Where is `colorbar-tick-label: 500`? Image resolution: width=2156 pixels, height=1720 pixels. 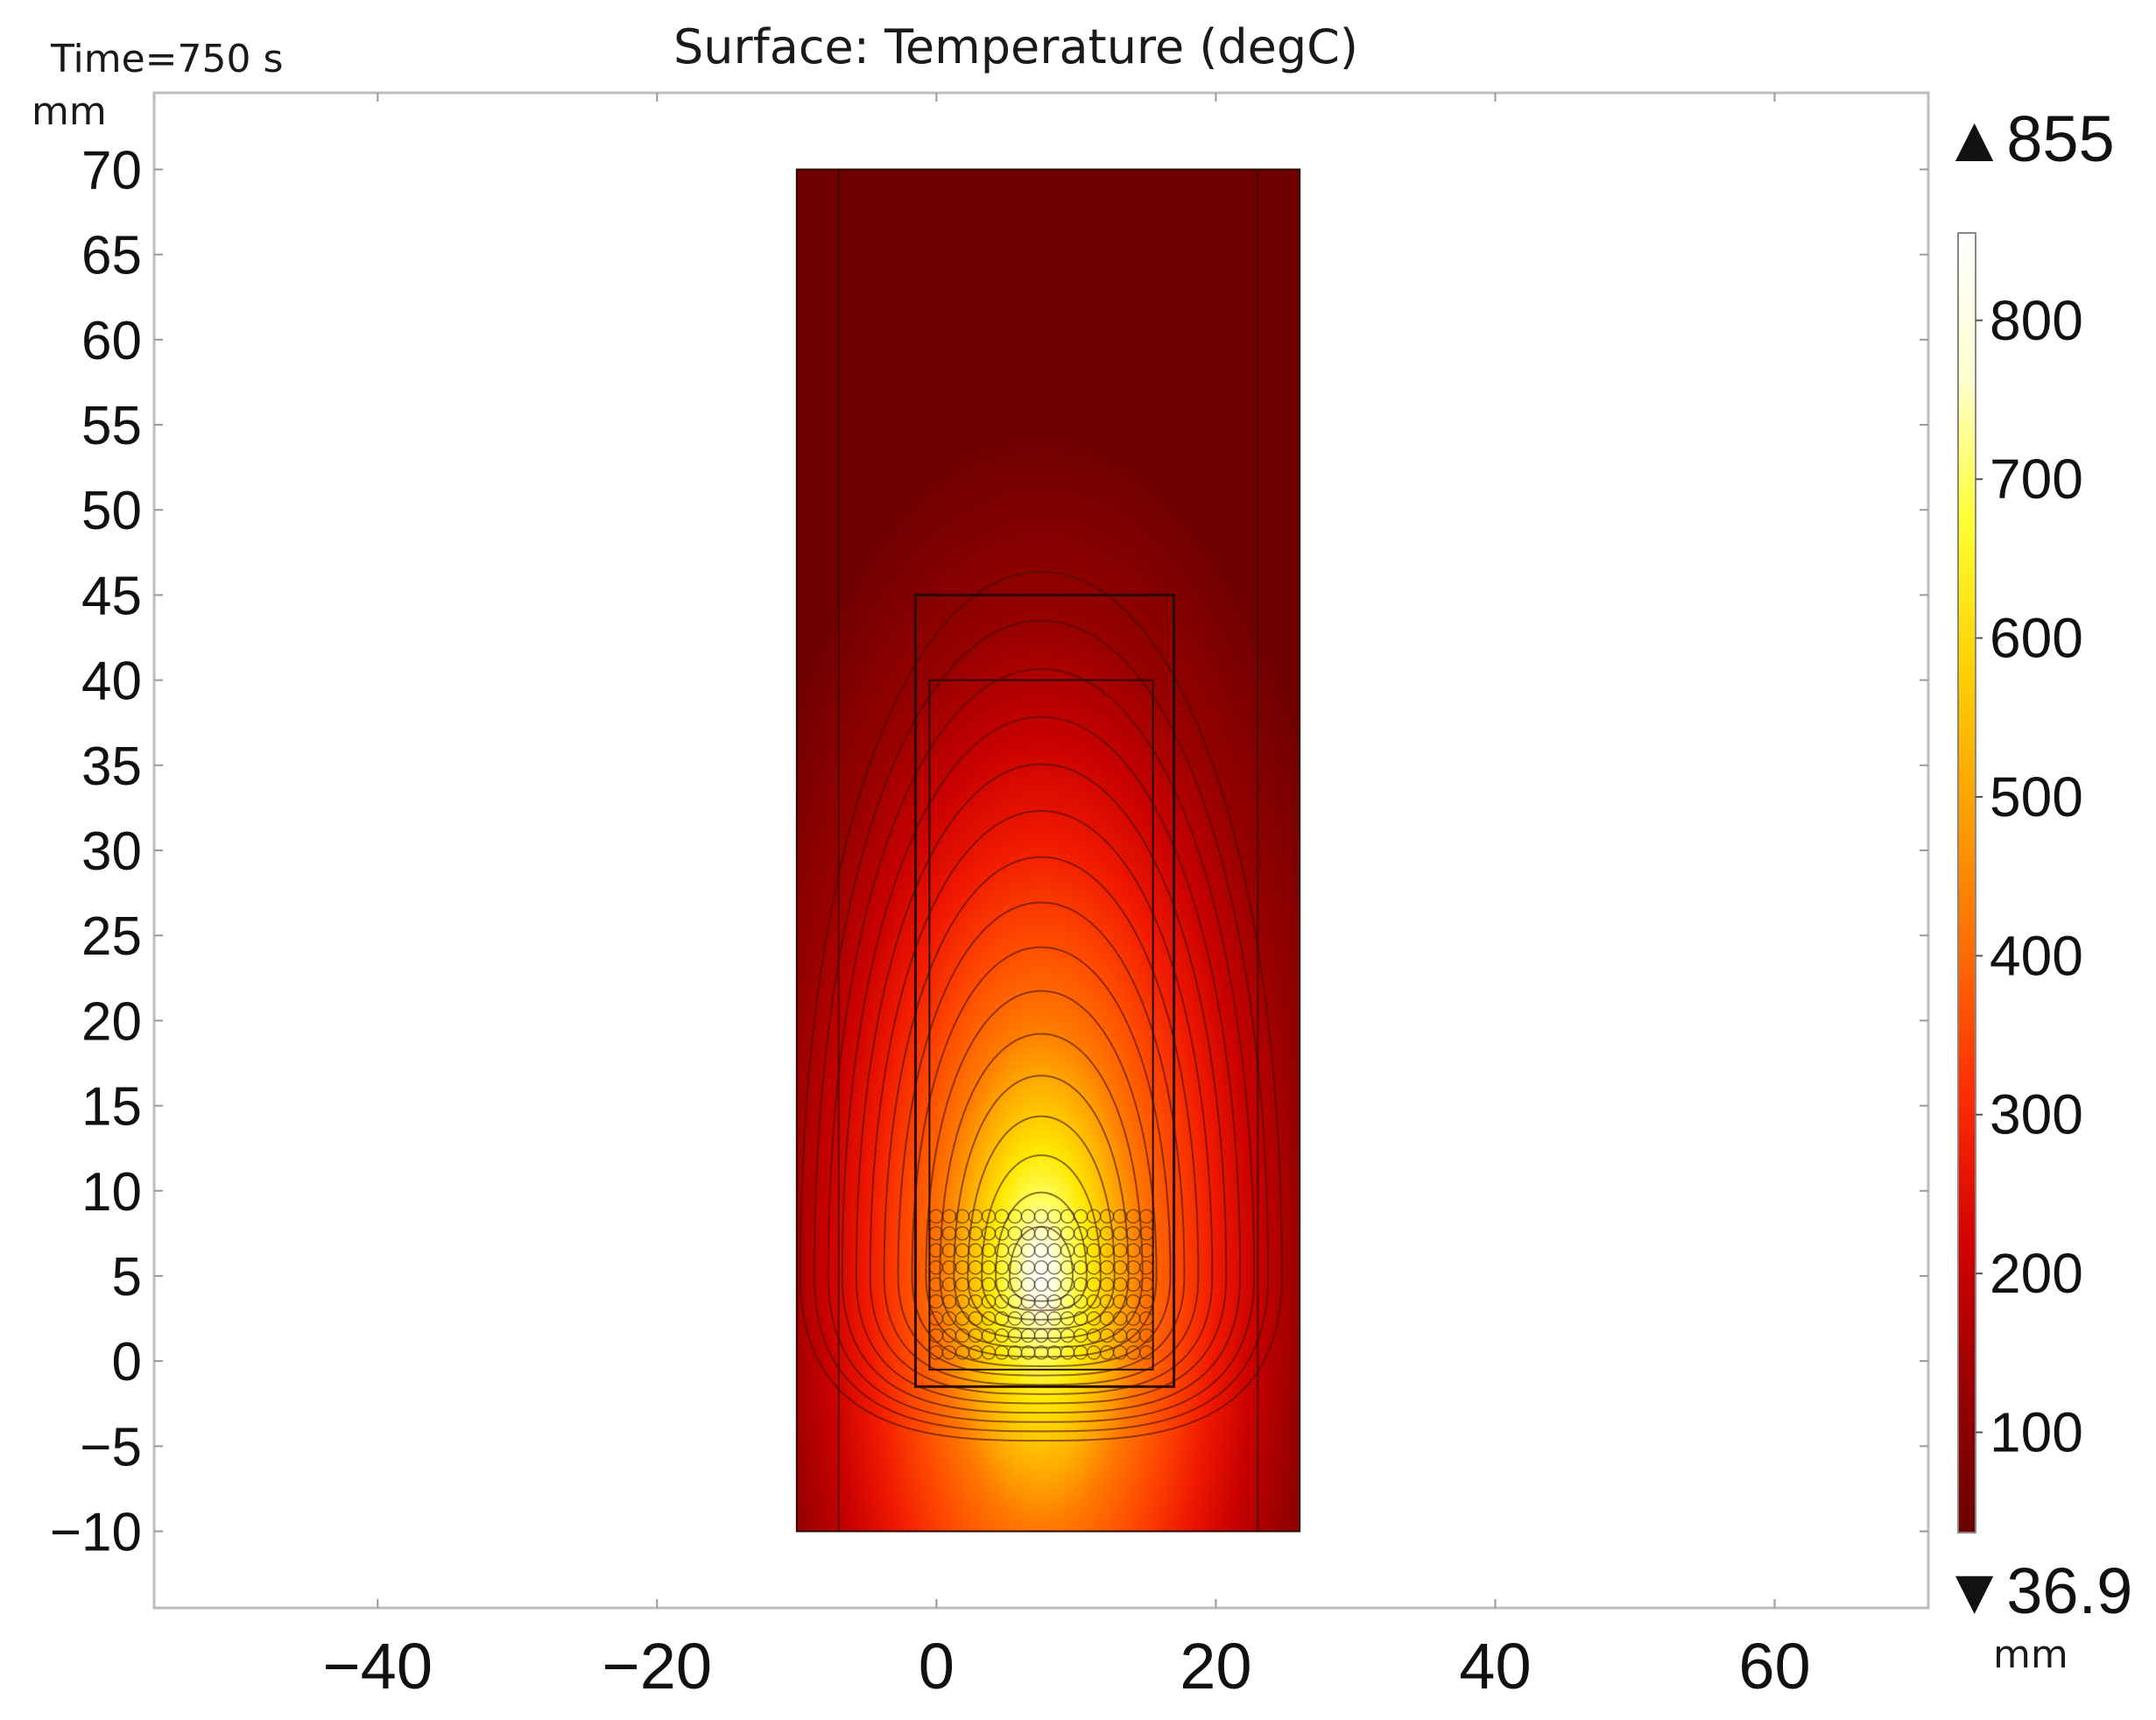 colorbar-tick-label: 500 is located at coordinates (2037, 797).